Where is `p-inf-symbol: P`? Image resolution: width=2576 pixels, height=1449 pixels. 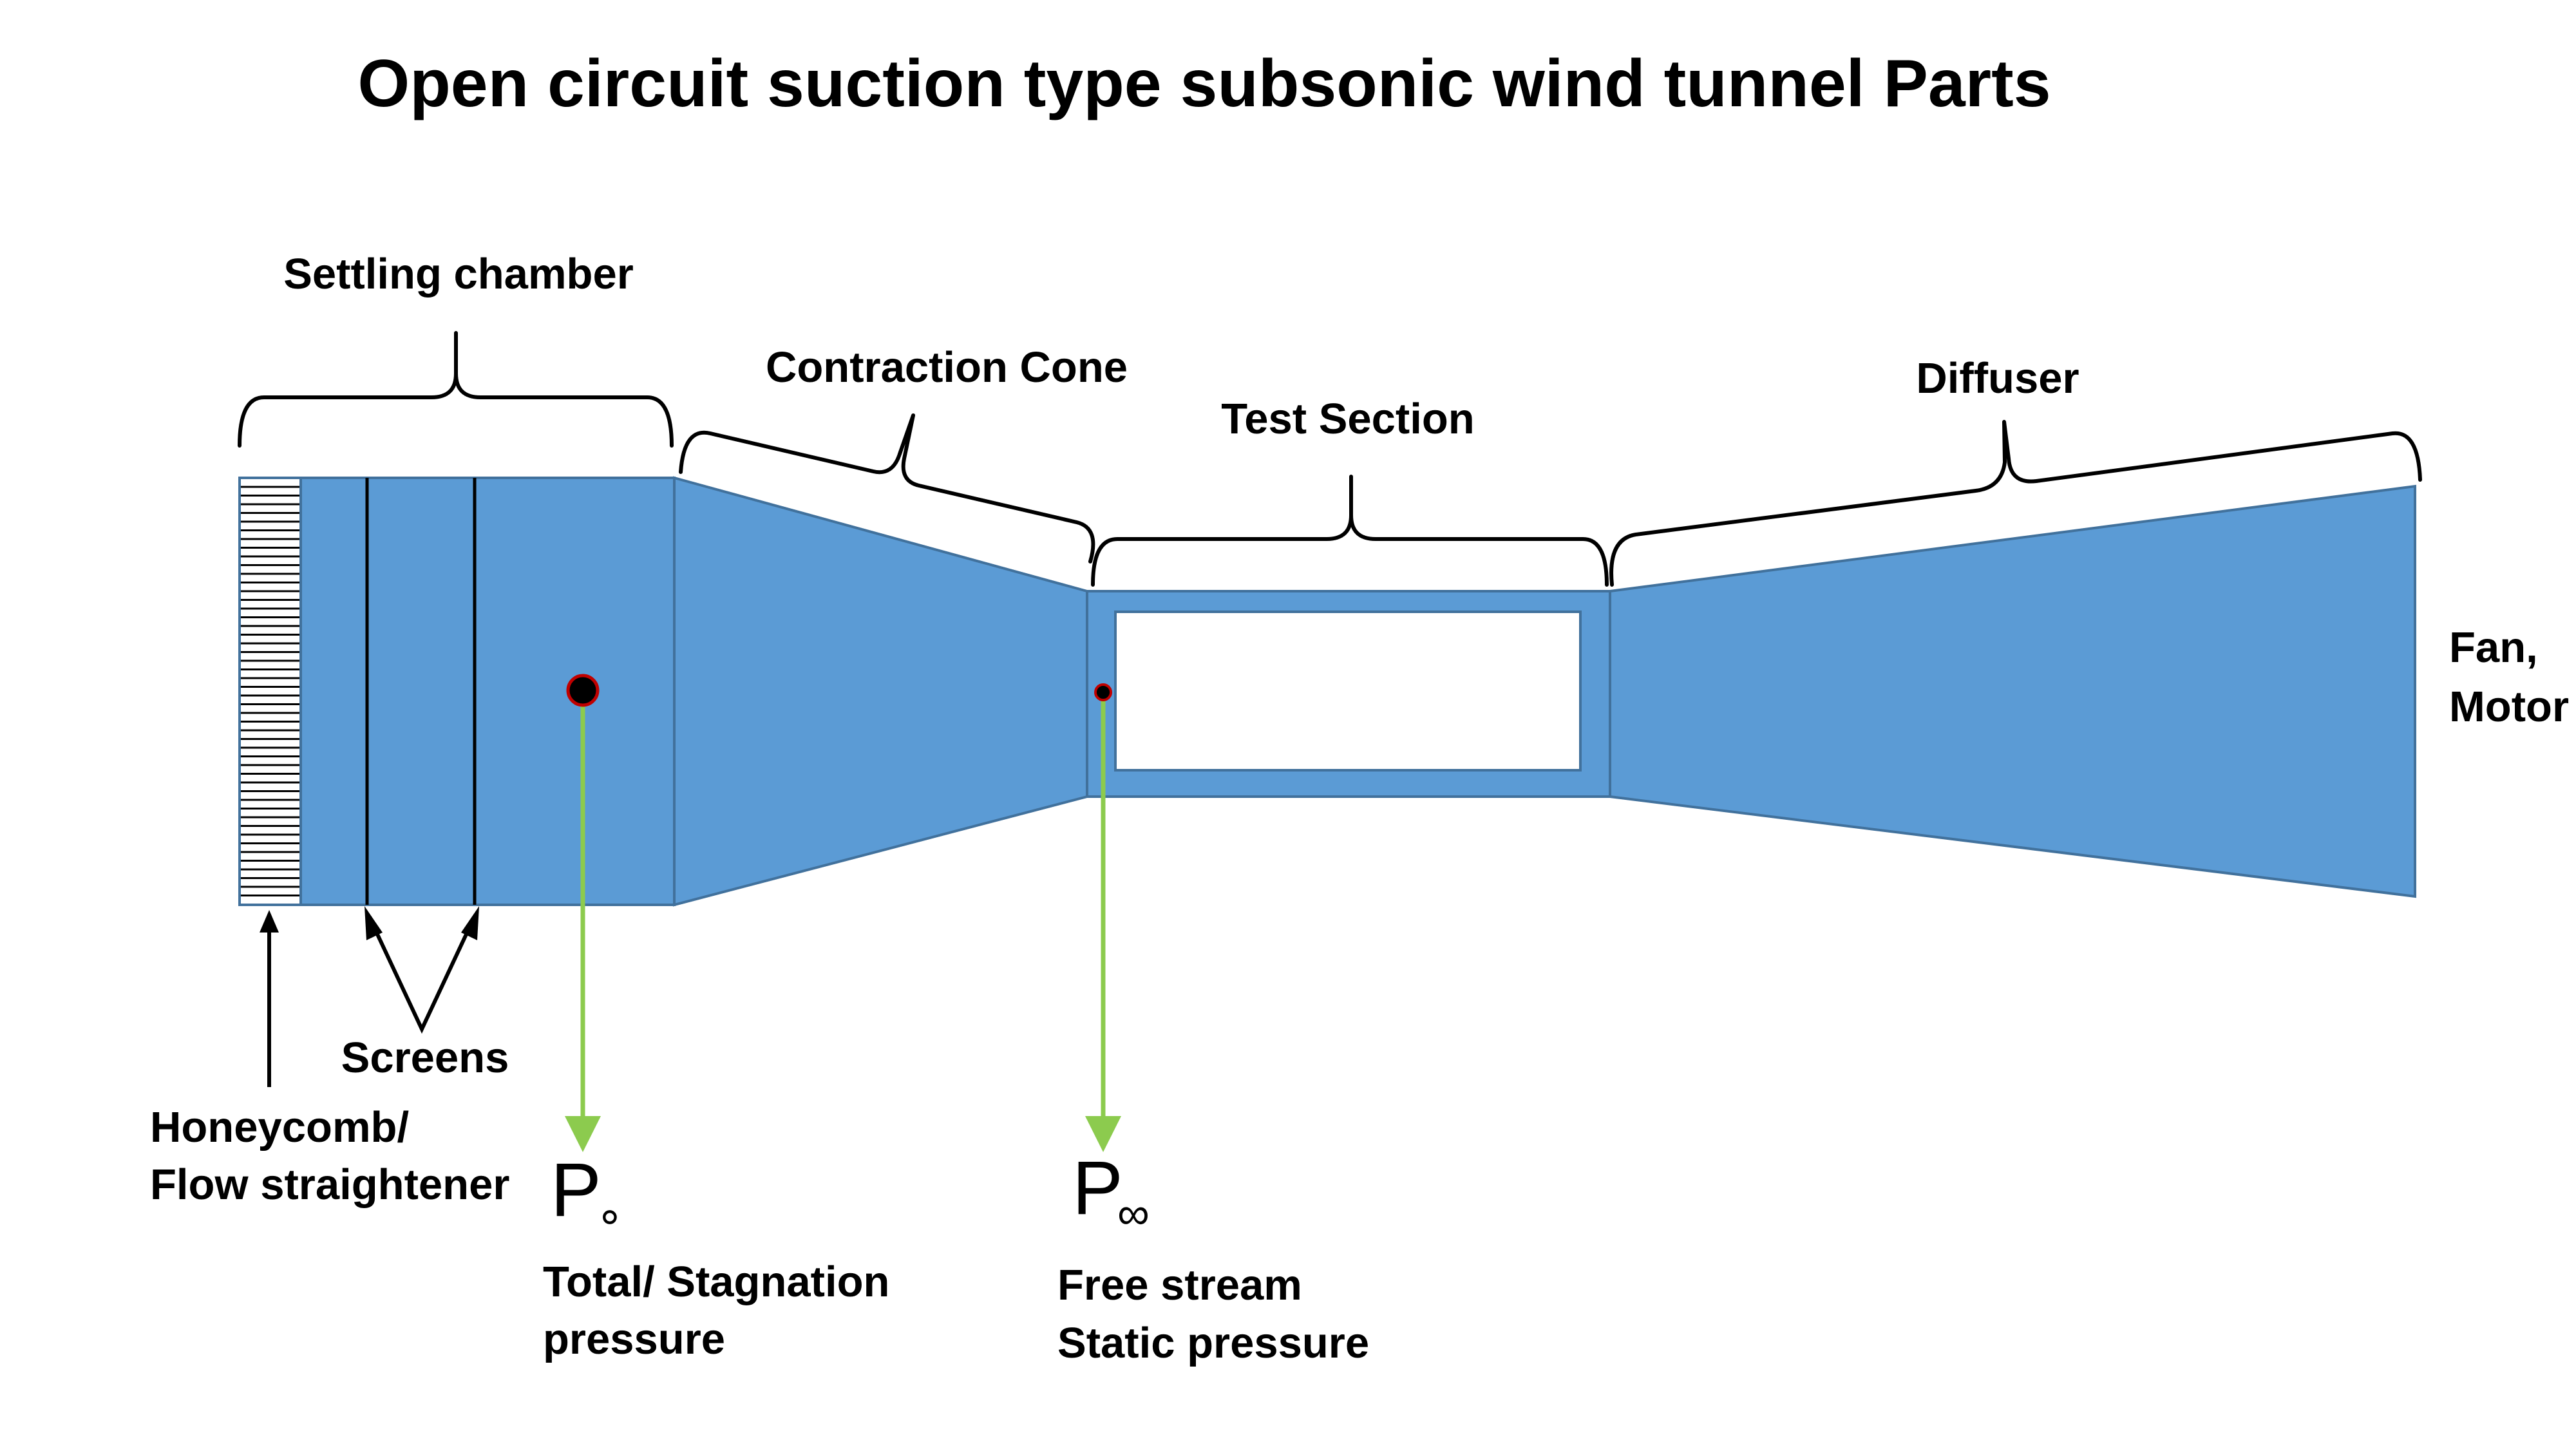 p-inf-symbol: P is located at coordinates (1097, 1189).